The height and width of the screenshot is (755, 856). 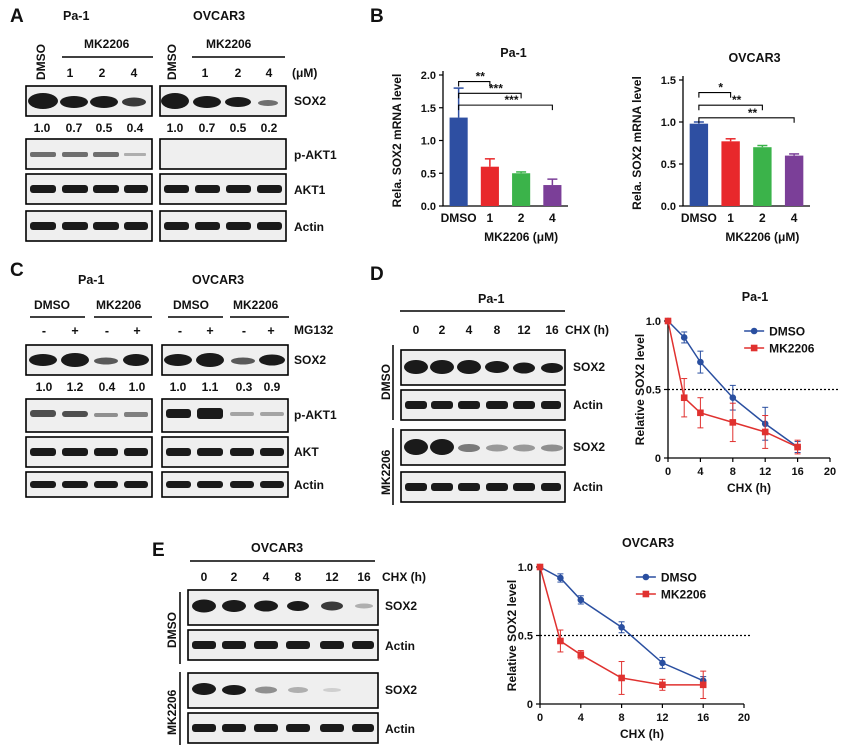 I want to click on chart-e-ylabel: Relative SOX2 level, so click(x=512, y=635).